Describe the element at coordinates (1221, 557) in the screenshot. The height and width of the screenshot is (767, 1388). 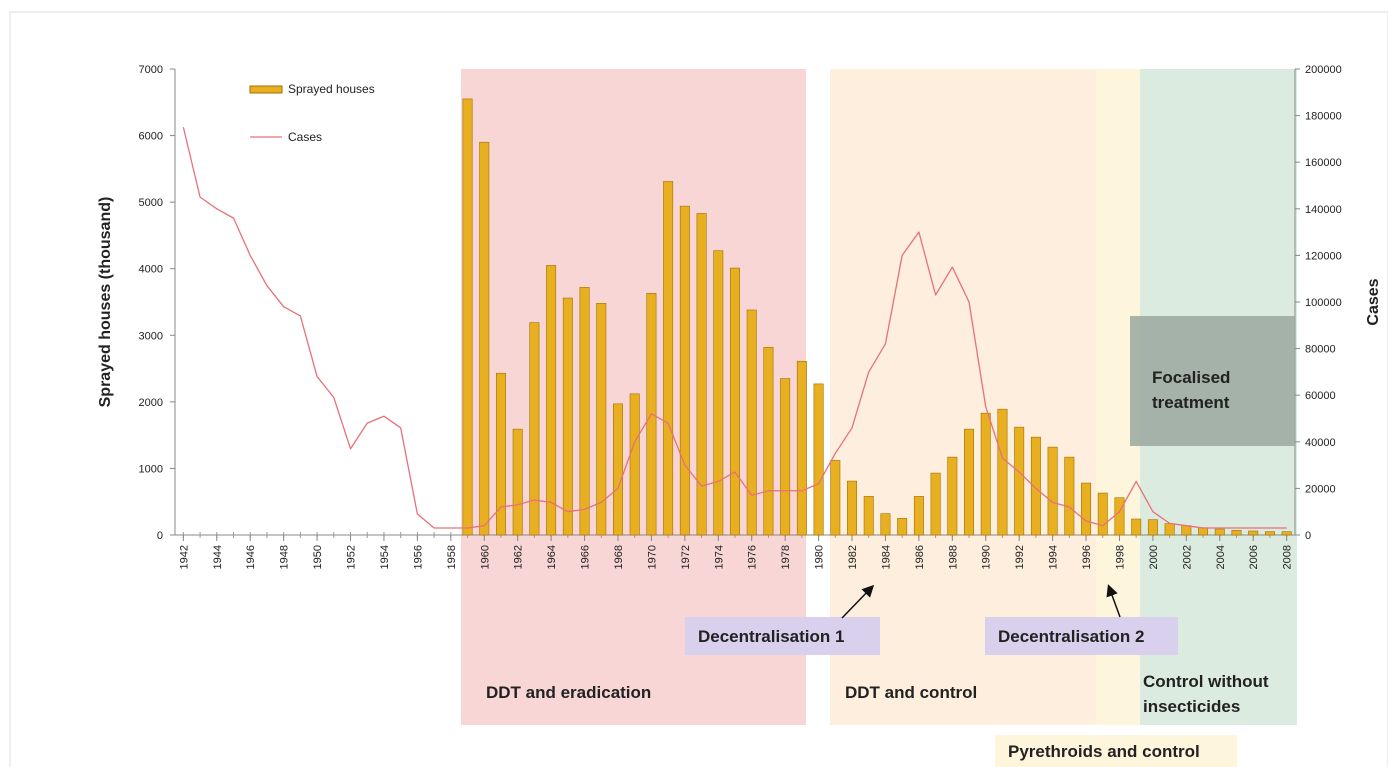
I see `x-tick-label: 2004` at that location.